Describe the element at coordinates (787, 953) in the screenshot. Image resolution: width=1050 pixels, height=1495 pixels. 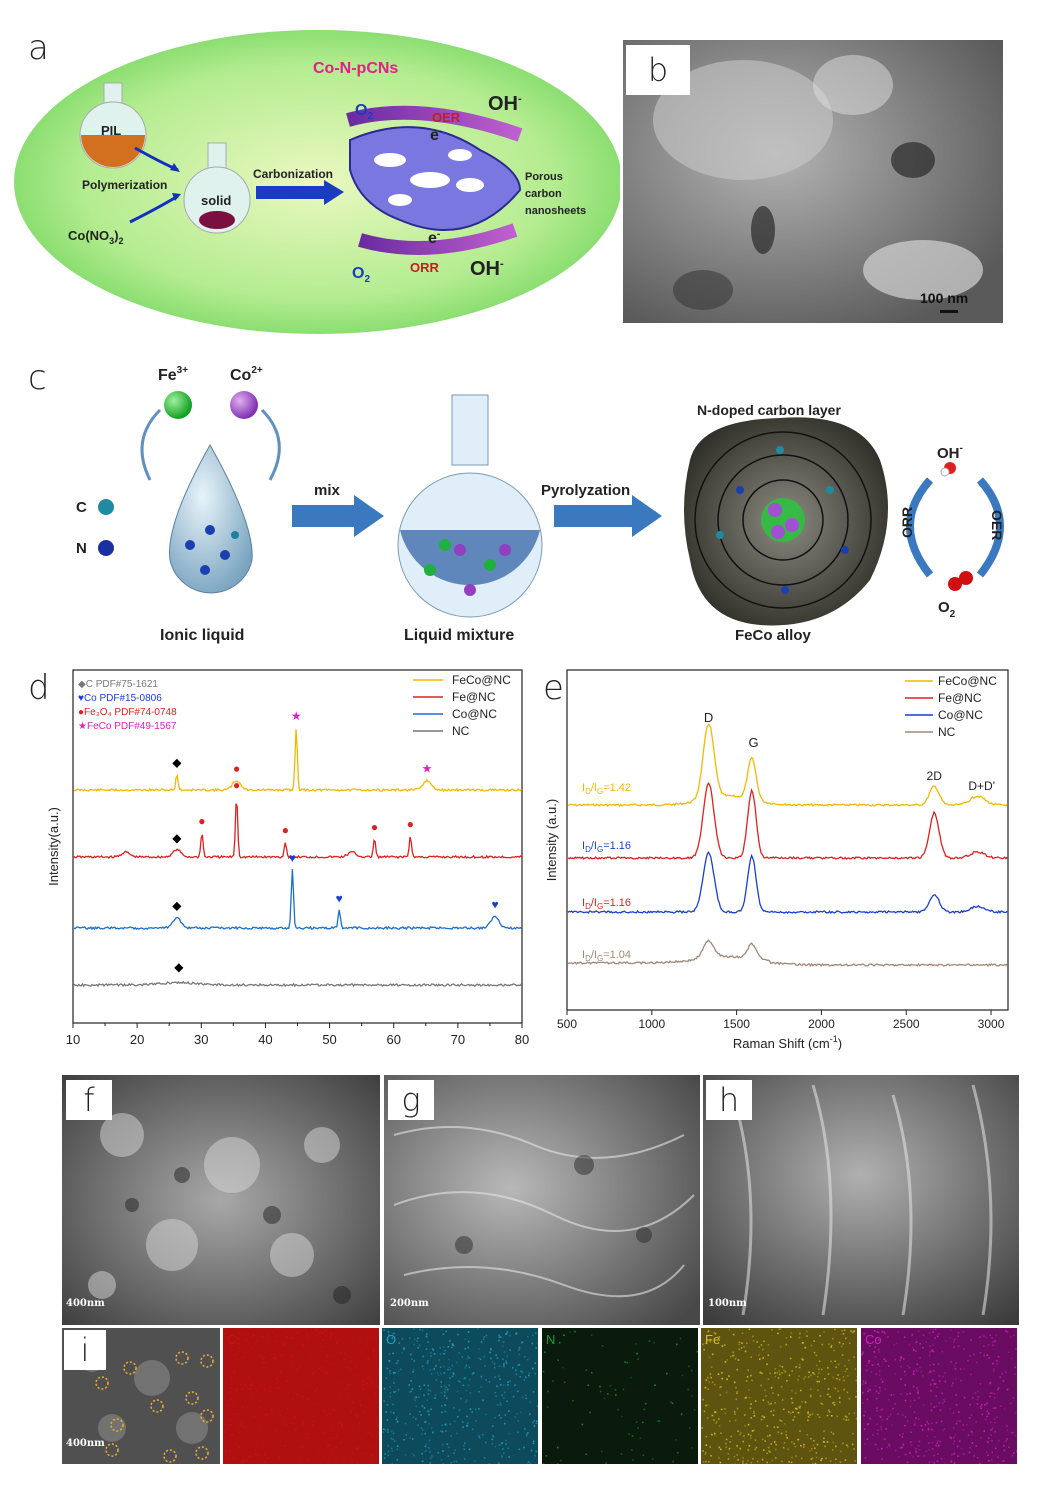
I see `raman-series-NC` at that location.